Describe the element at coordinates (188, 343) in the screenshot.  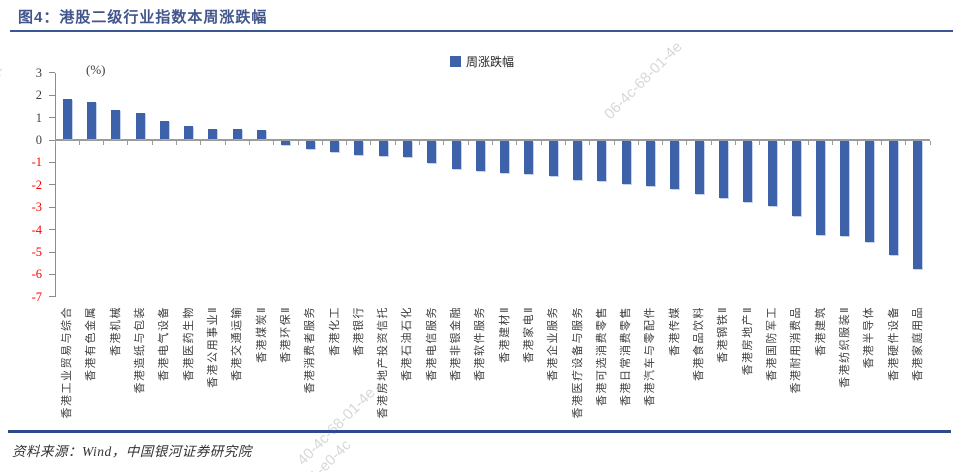
I see `x-axis-label: 香港医药生物` at that location.